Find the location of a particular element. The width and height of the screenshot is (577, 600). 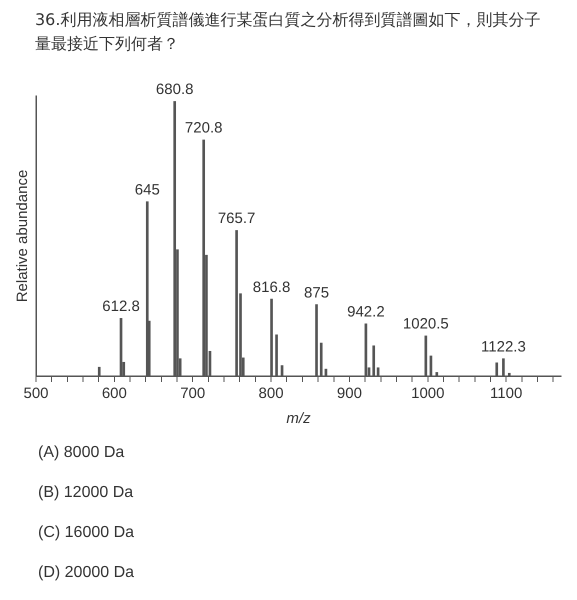

x-axis-title: m/z is located at coordinates (299, 419).